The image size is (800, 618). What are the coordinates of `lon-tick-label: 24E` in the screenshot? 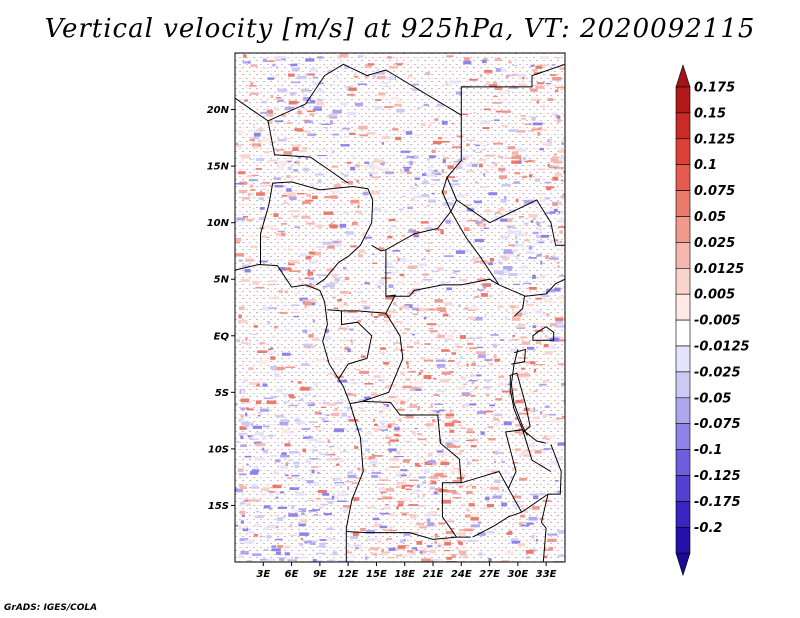 It's located at (461, 574).